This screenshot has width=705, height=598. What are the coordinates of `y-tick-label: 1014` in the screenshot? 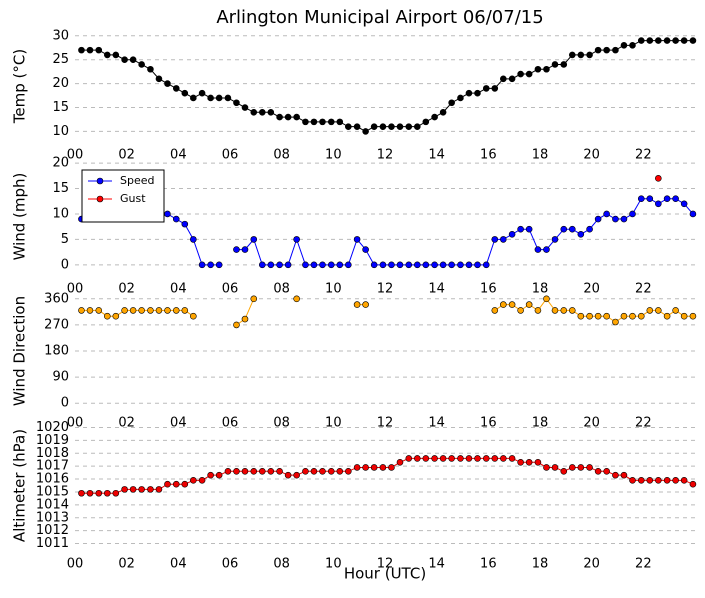 It's located at (52, 504).